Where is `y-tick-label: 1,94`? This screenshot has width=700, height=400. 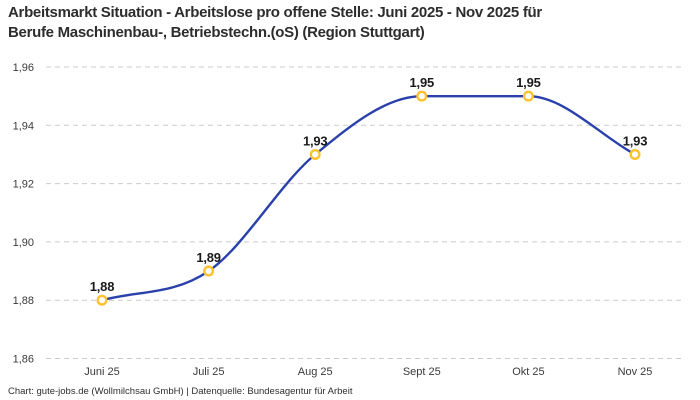
y-tick-label: 1,94 is located at coordinates (23, 126).